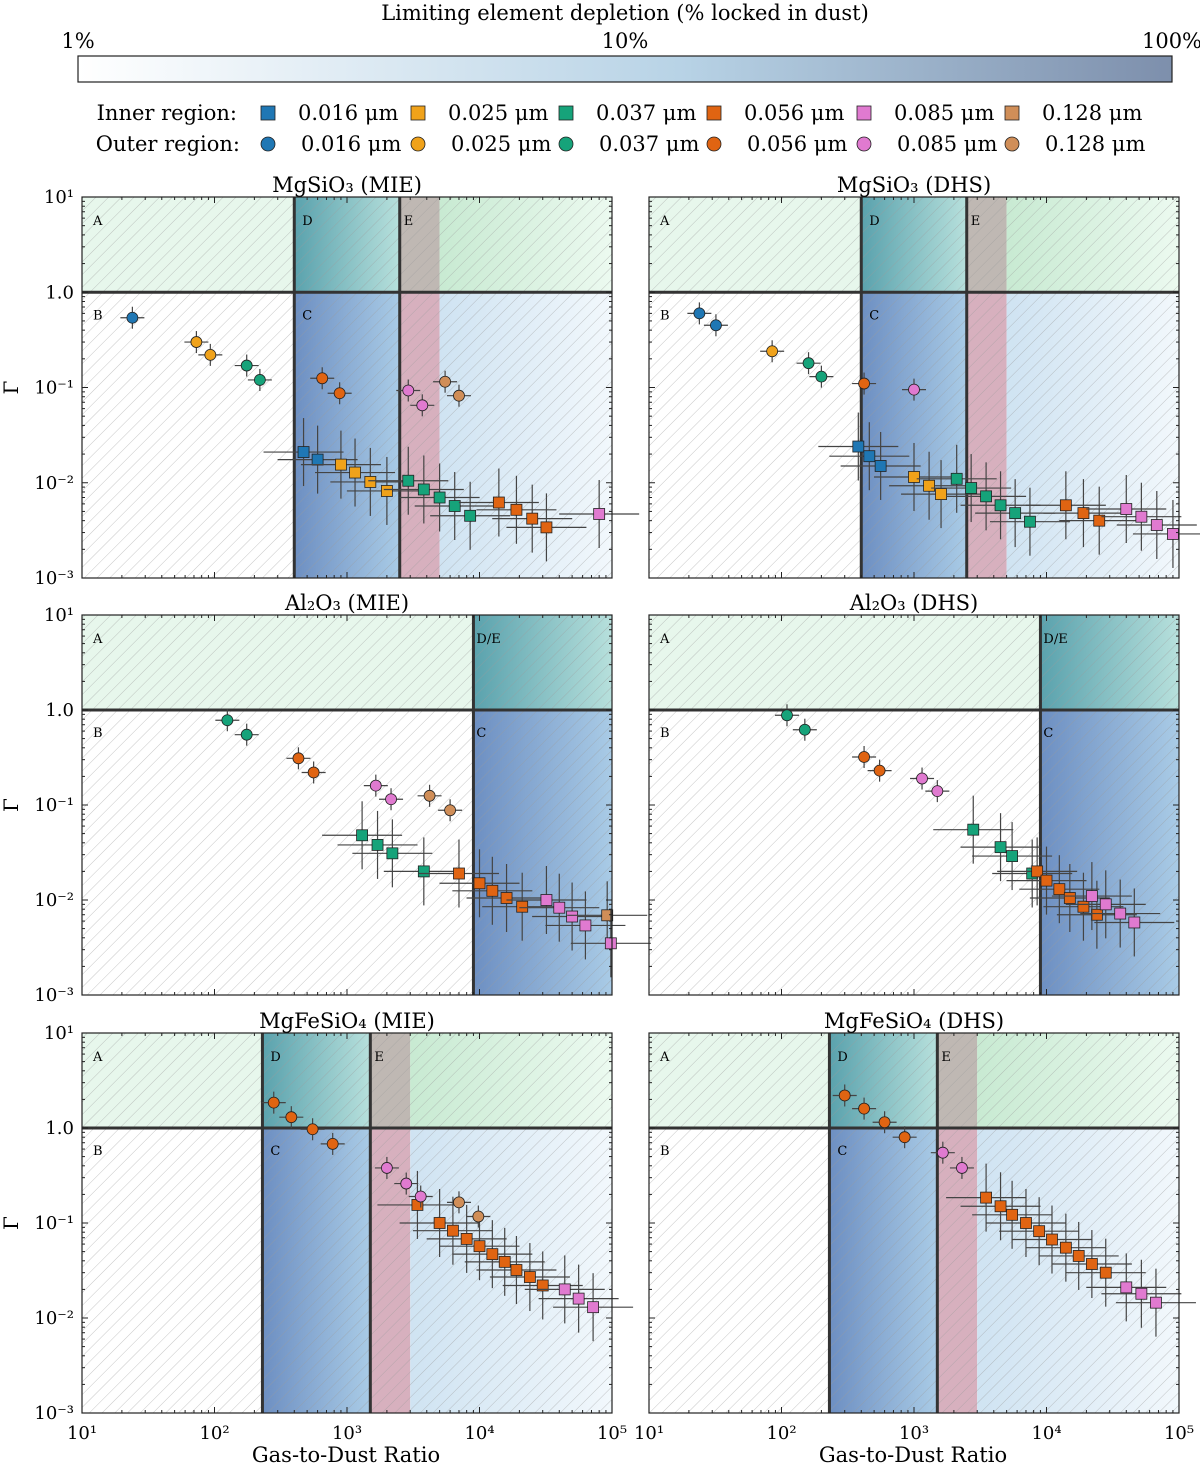 Image resolution: width=1200 pixels, height=1467 pixels. What do you see at coordinates (944, 113) in the screenshot?
I see `legend-inner-size: 0.085 μm` at bounding box center [944, 113].